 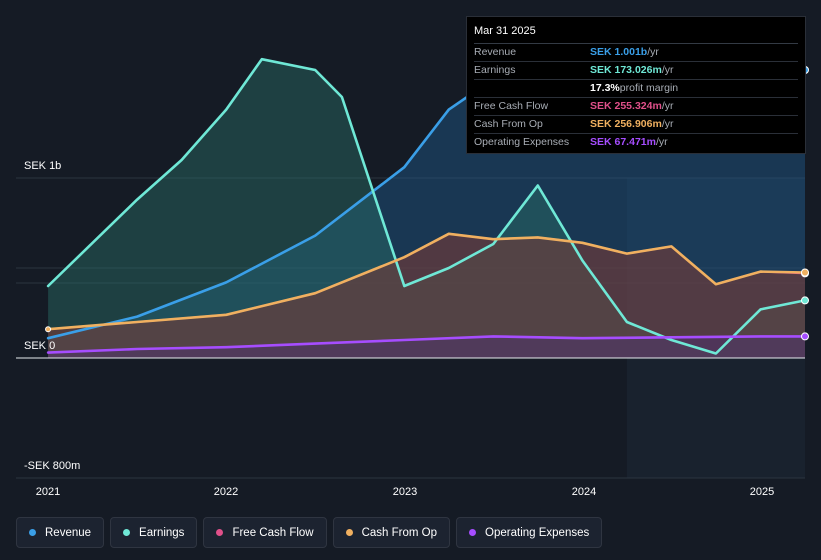 I want to click on end-marker-earnings, so click(x=805, y=300).